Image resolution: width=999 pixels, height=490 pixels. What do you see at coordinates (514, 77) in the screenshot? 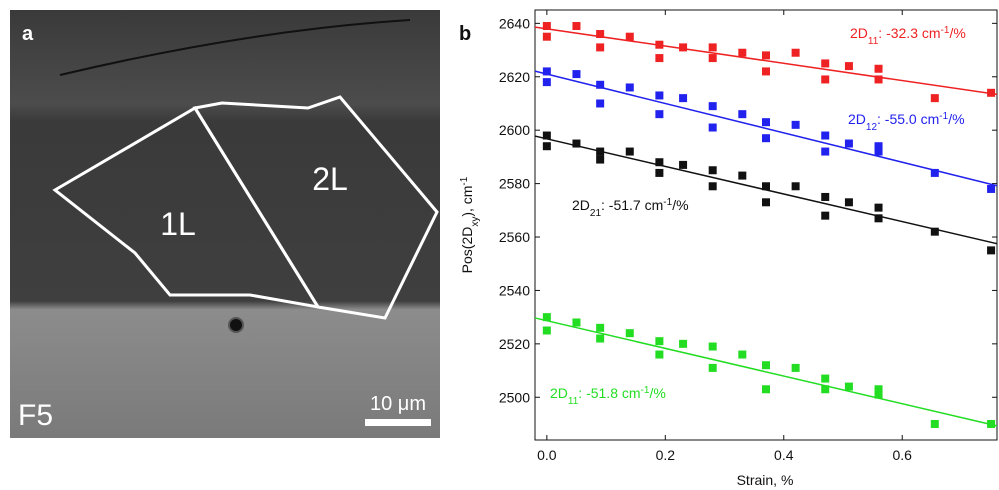
I see `y-tick-label: 2620` at bounding box center [514, 77].